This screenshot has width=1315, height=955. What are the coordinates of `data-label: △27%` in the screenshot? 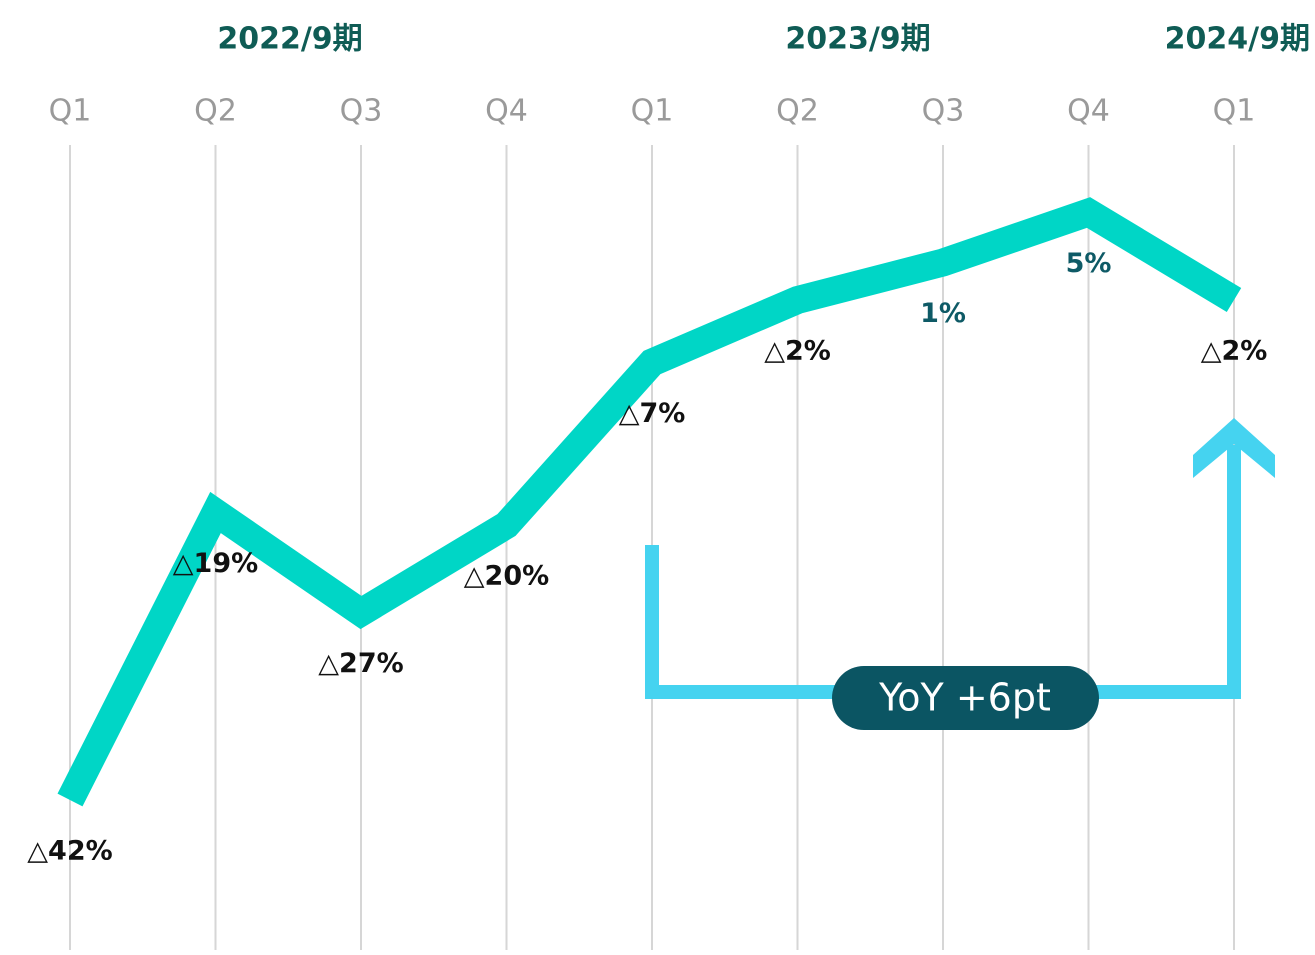 It's located at (360, 663).